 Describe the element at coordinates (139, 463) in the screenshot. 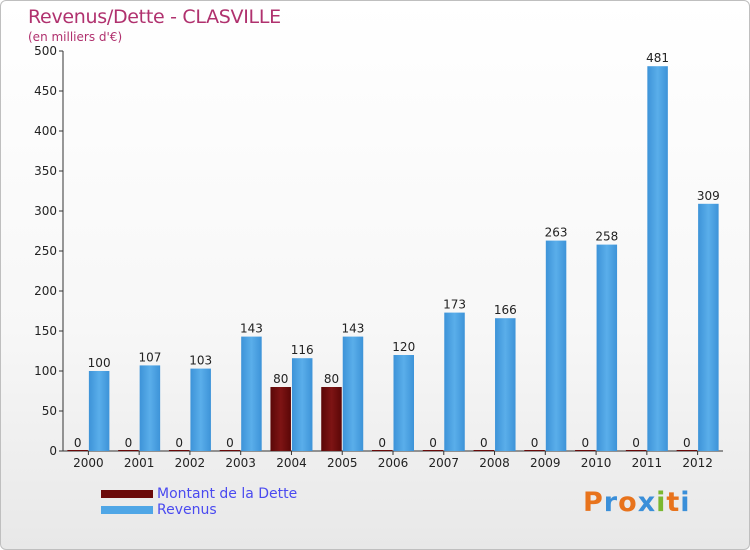

I see `x-tick-label: 2001` at that location.